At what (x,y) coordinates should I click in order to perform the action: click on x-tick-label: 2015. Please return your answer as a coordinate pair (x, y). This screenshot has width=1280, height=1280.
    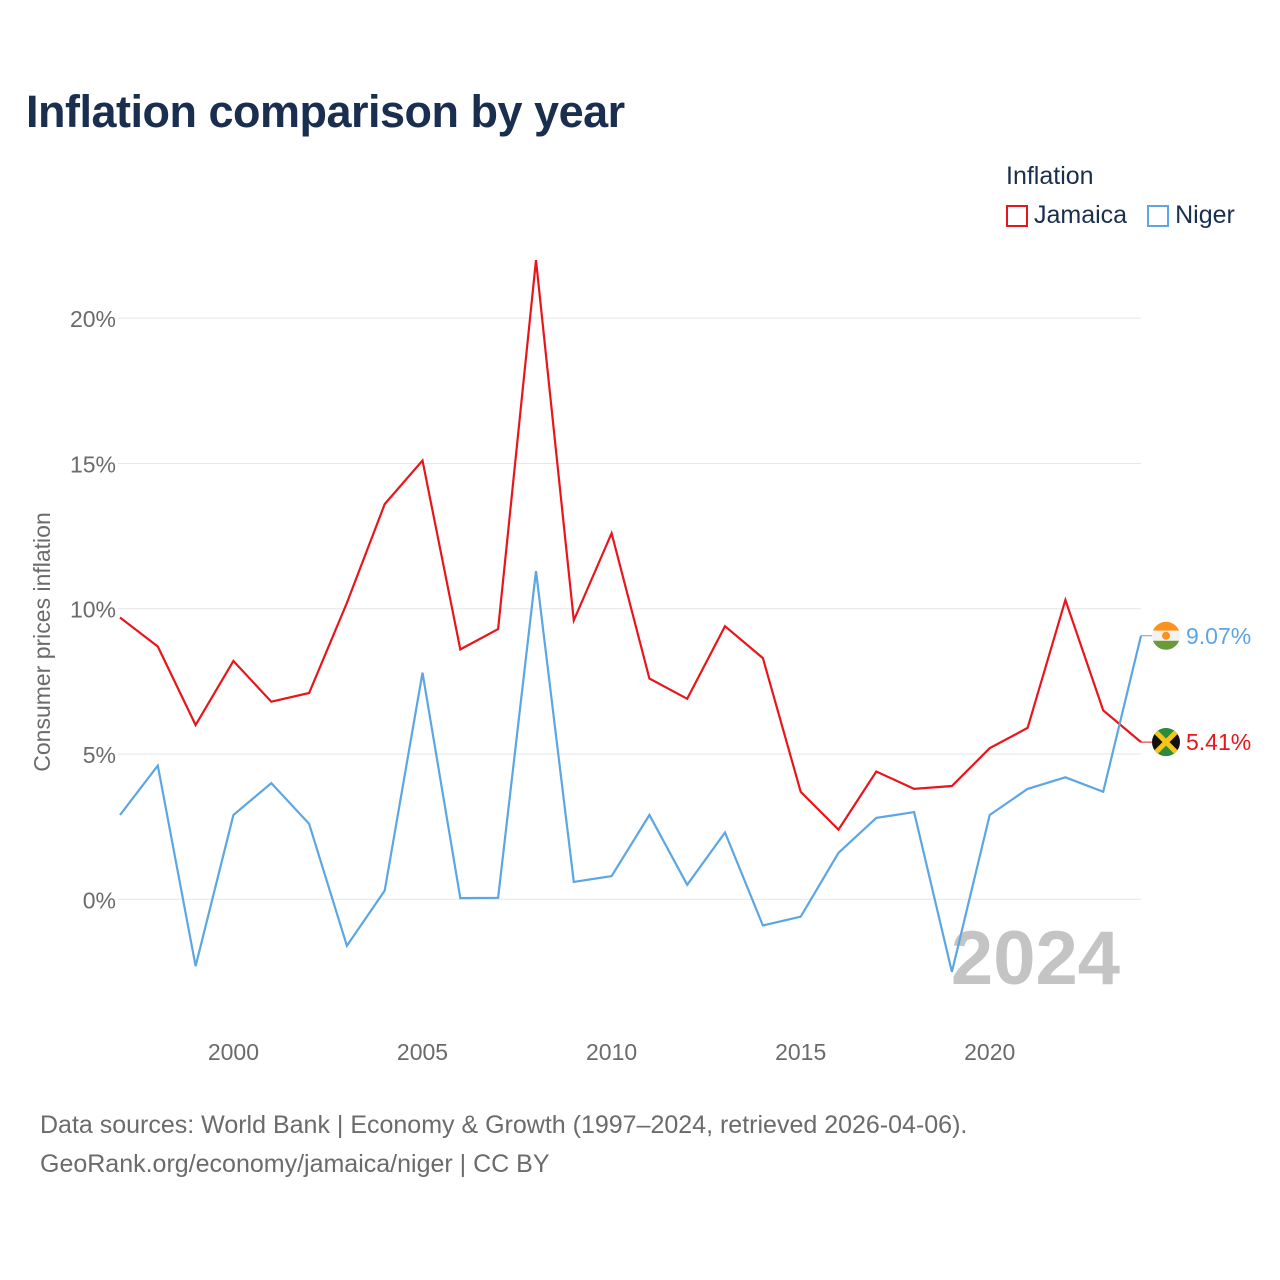
    Looking at the image, I should click on (800, 1052).